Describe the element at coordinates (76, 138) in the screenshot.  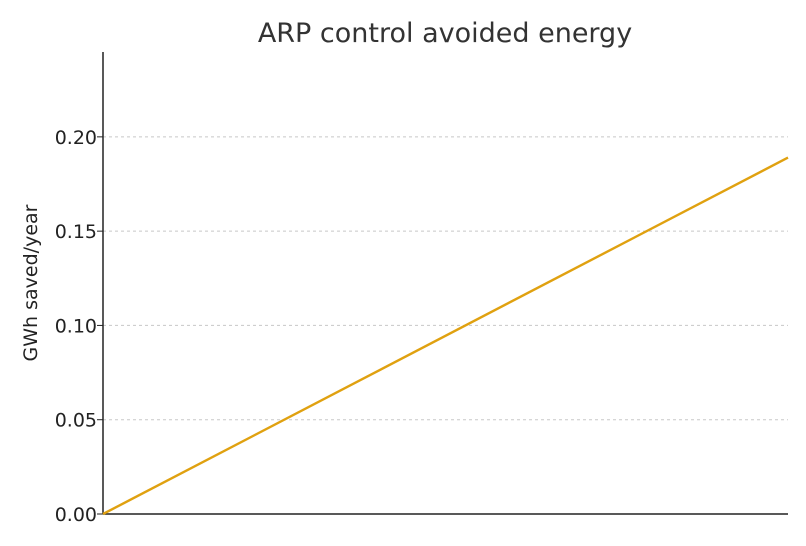
I see `y-tick-label: 0.20` at that location.